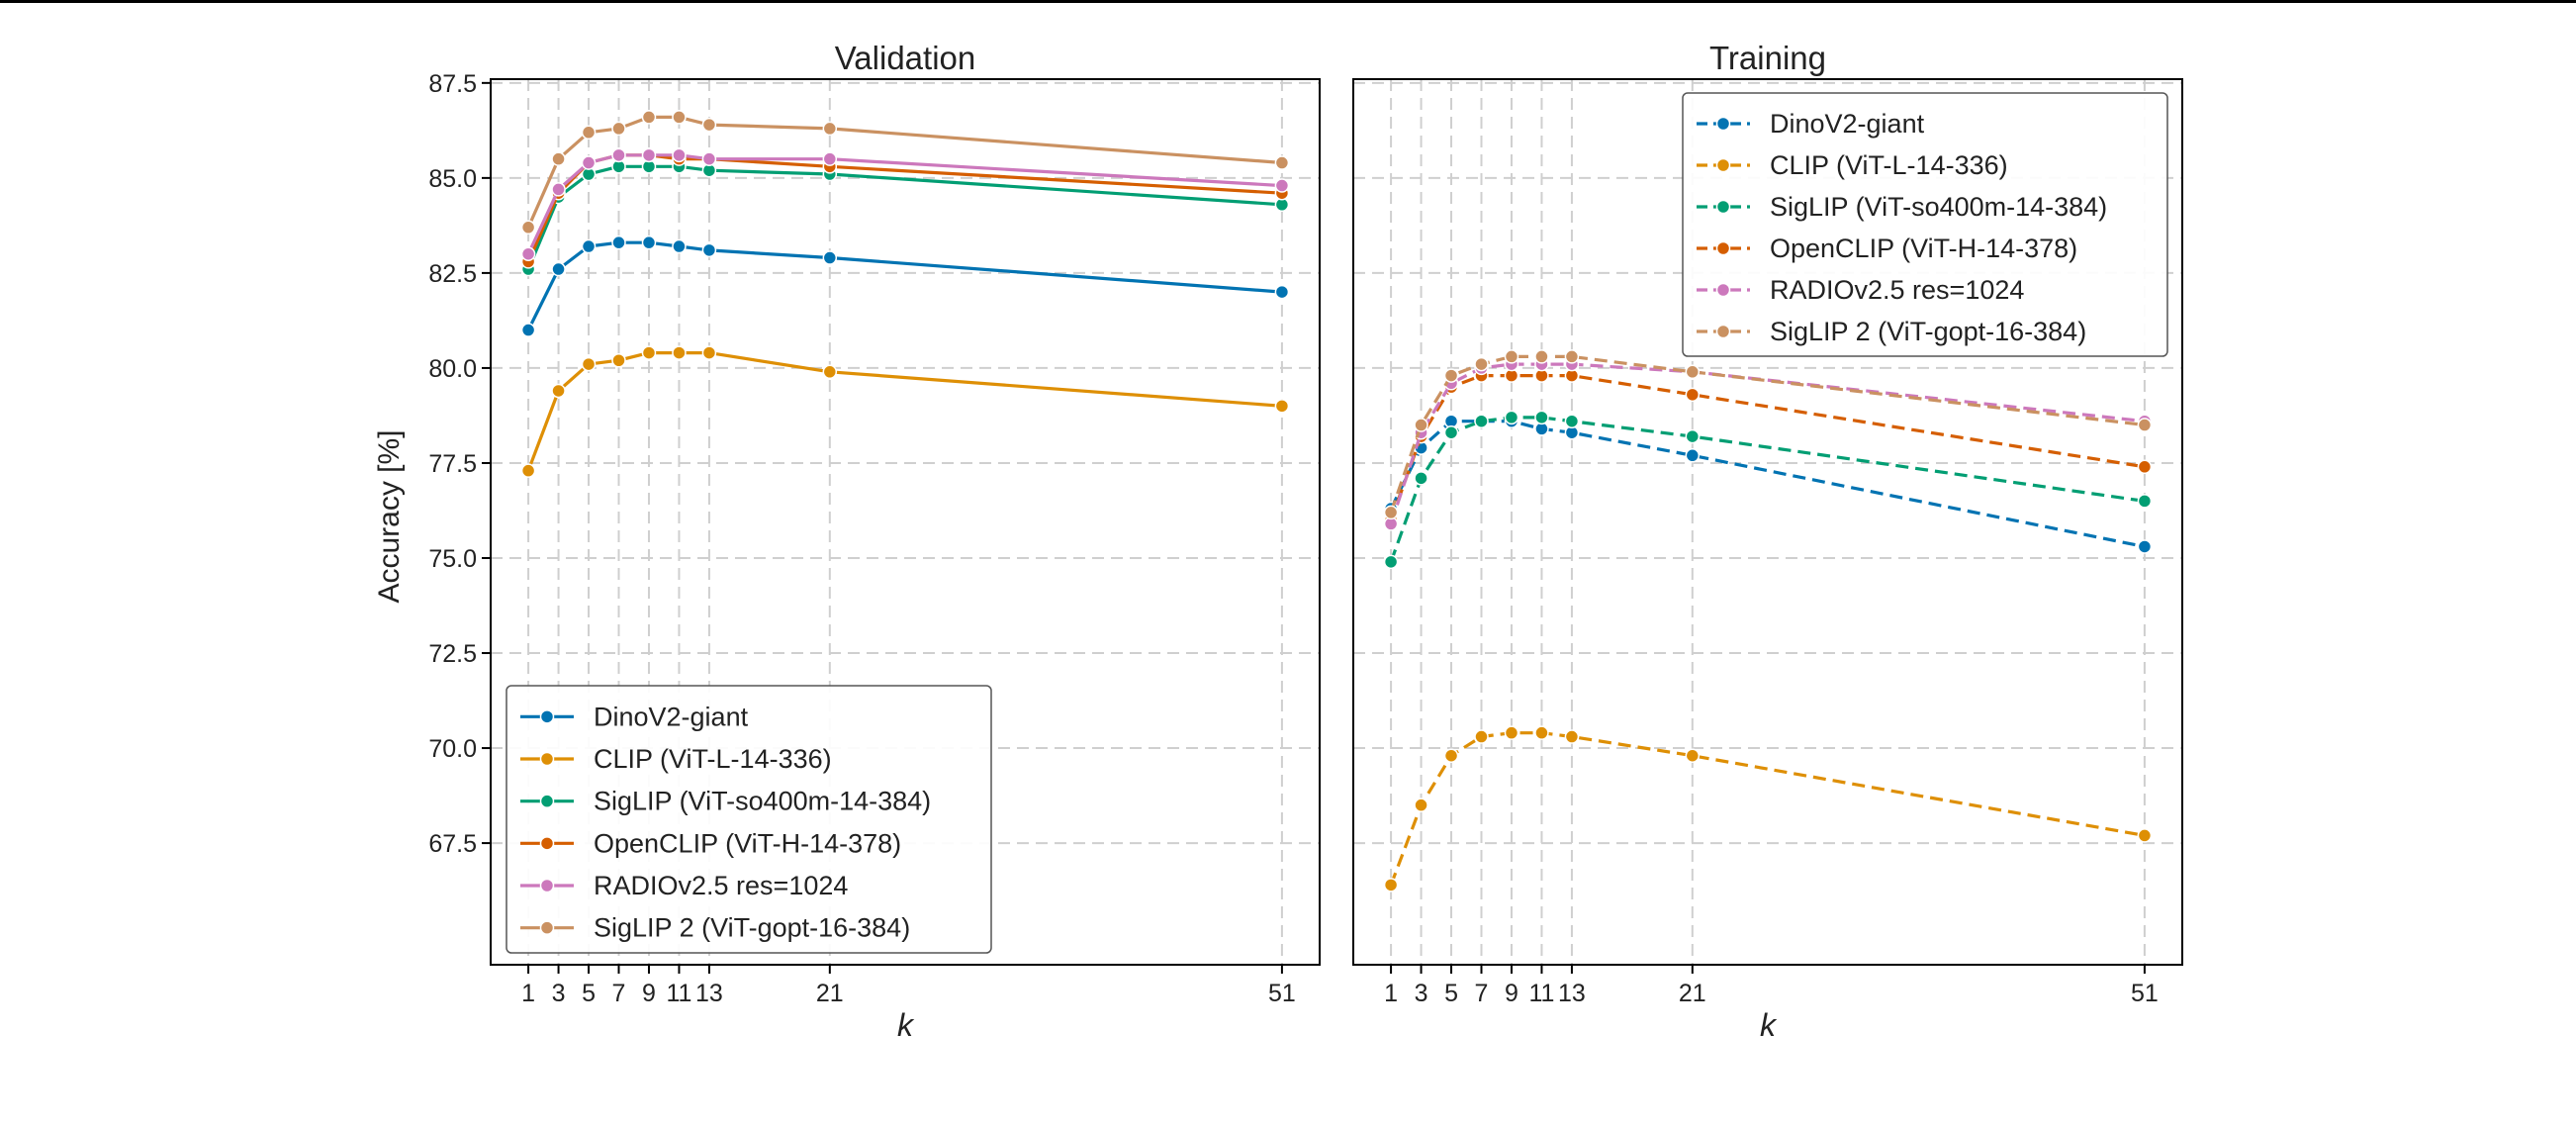 This screenshot has width=2576, height=1128. I want to click on training-legend-box, so click(1925, 224).